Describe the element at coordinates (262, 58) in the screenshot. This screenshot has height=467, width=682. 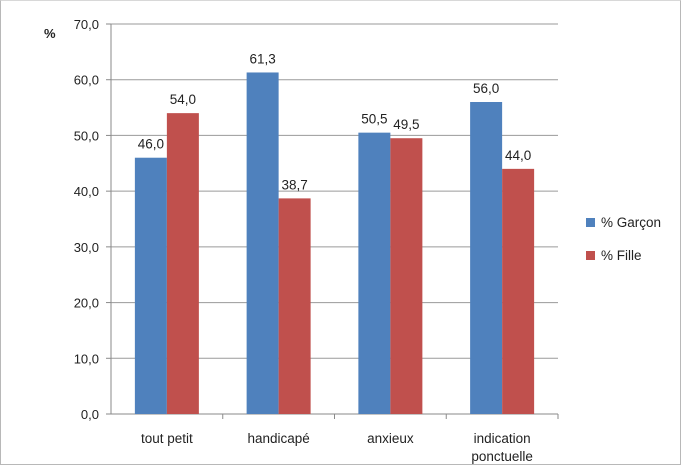
I see `data-label: 61,3` at that location.